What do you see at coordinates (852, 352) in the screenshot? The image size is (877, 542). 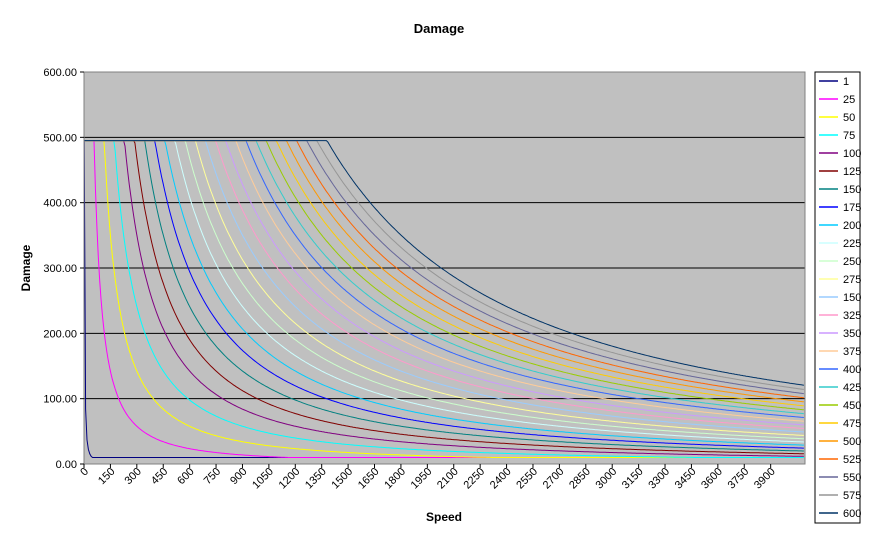 I see `legend-label: 375` at bounding box center [852, 352].